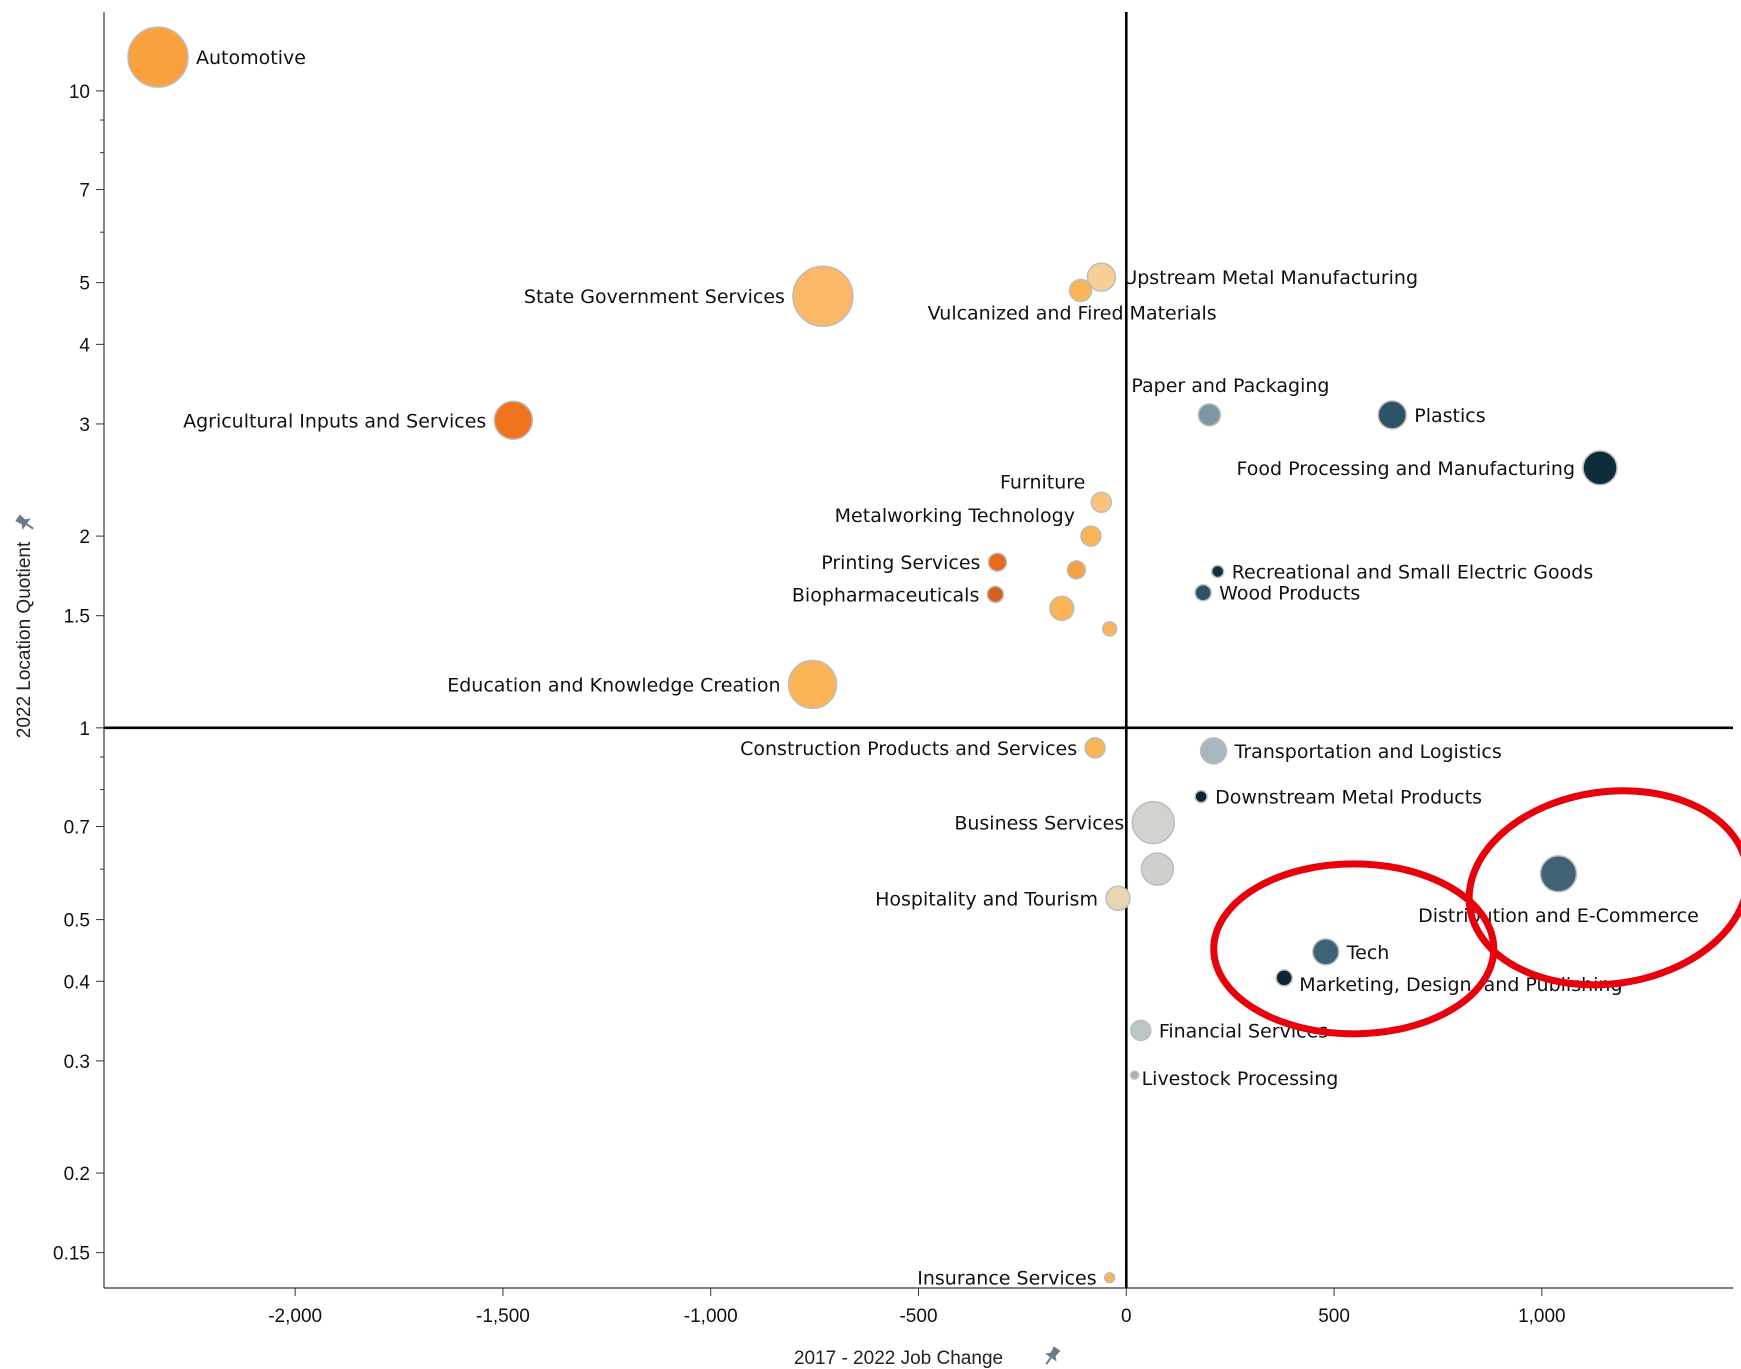  What do you see at coordinates (1006, 1279) in the screenshot?
I see `data-label: Insurance Services` at bounding box center [1006, 1279].